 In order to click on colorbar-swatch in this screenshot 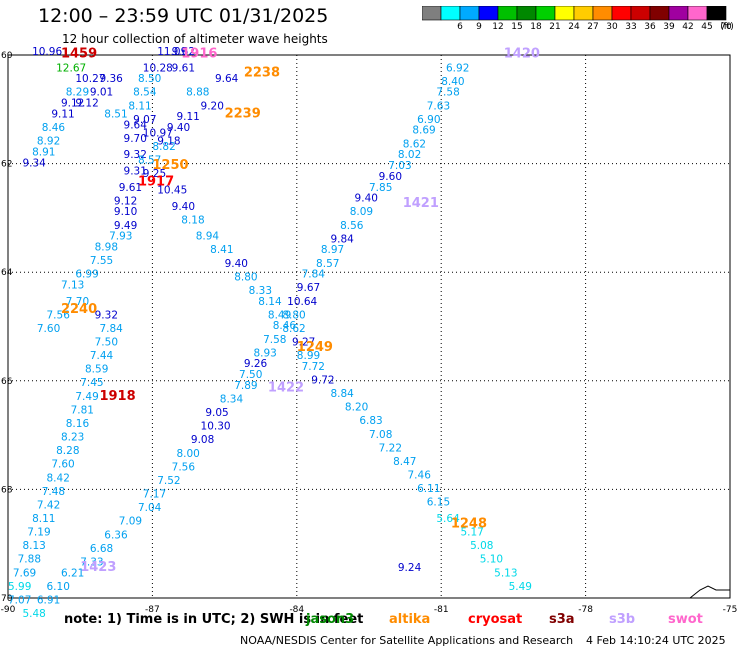, I will do `click(716, 13)`.